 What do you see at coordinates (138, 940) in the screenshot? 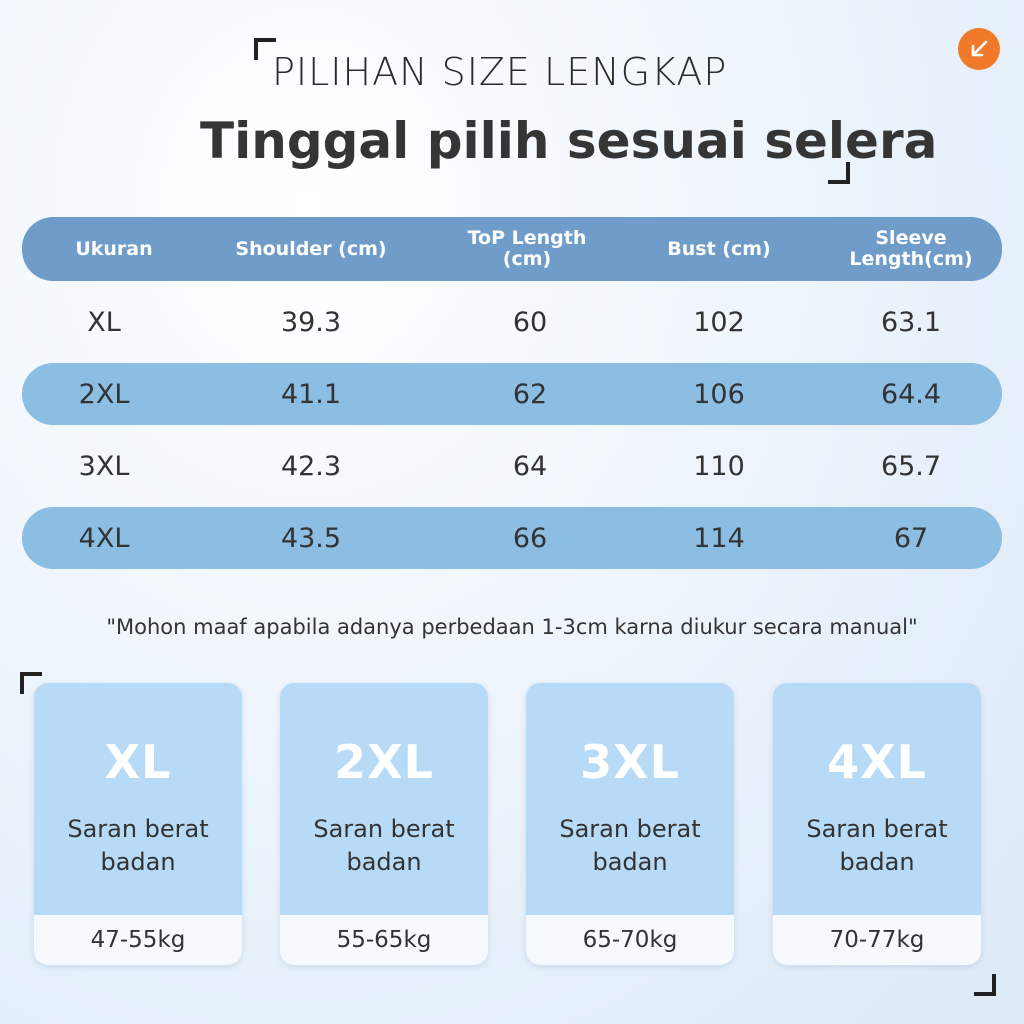
I see `card-weight: 47-55kg` at bounding box center [138, 940].